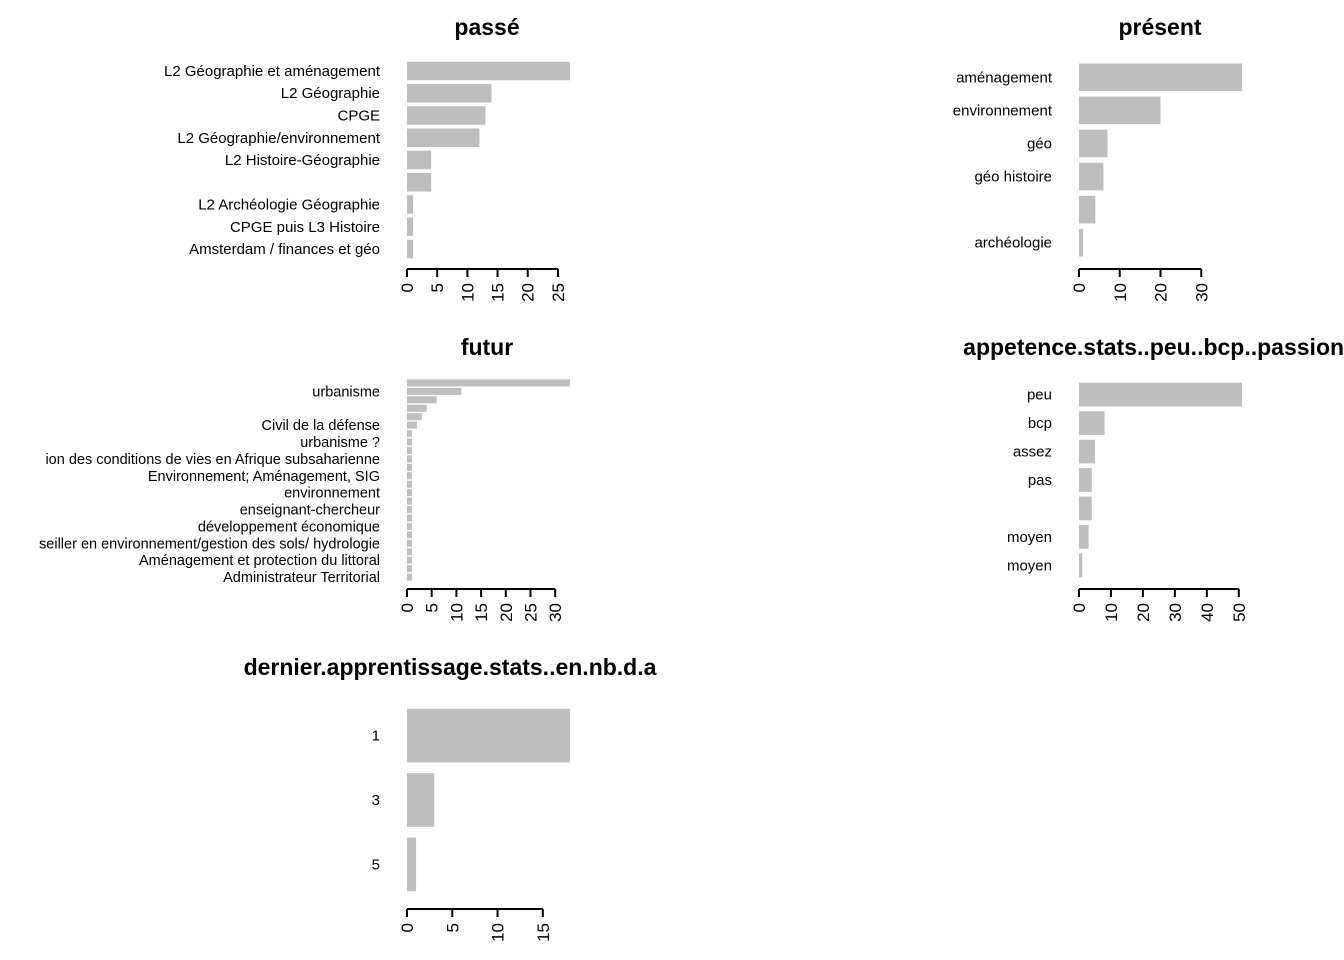 This screenshot has height=960, width=1344. Describe the element at coordinates (272, 71) in the screenshot. I see `category-label: L2 Géographie et aménagement` at that location.